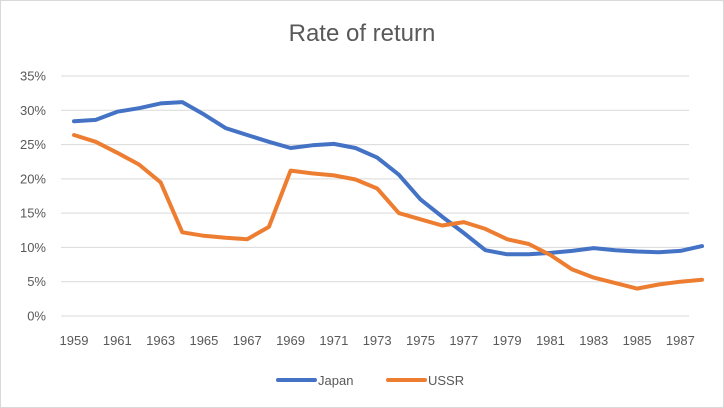 The width and height of the screenshot is (724, 408). What do you see at coordinates (160, 340) in the screenshot?
I see `x-tick-label: 1963` at bounding box center [160, 340].